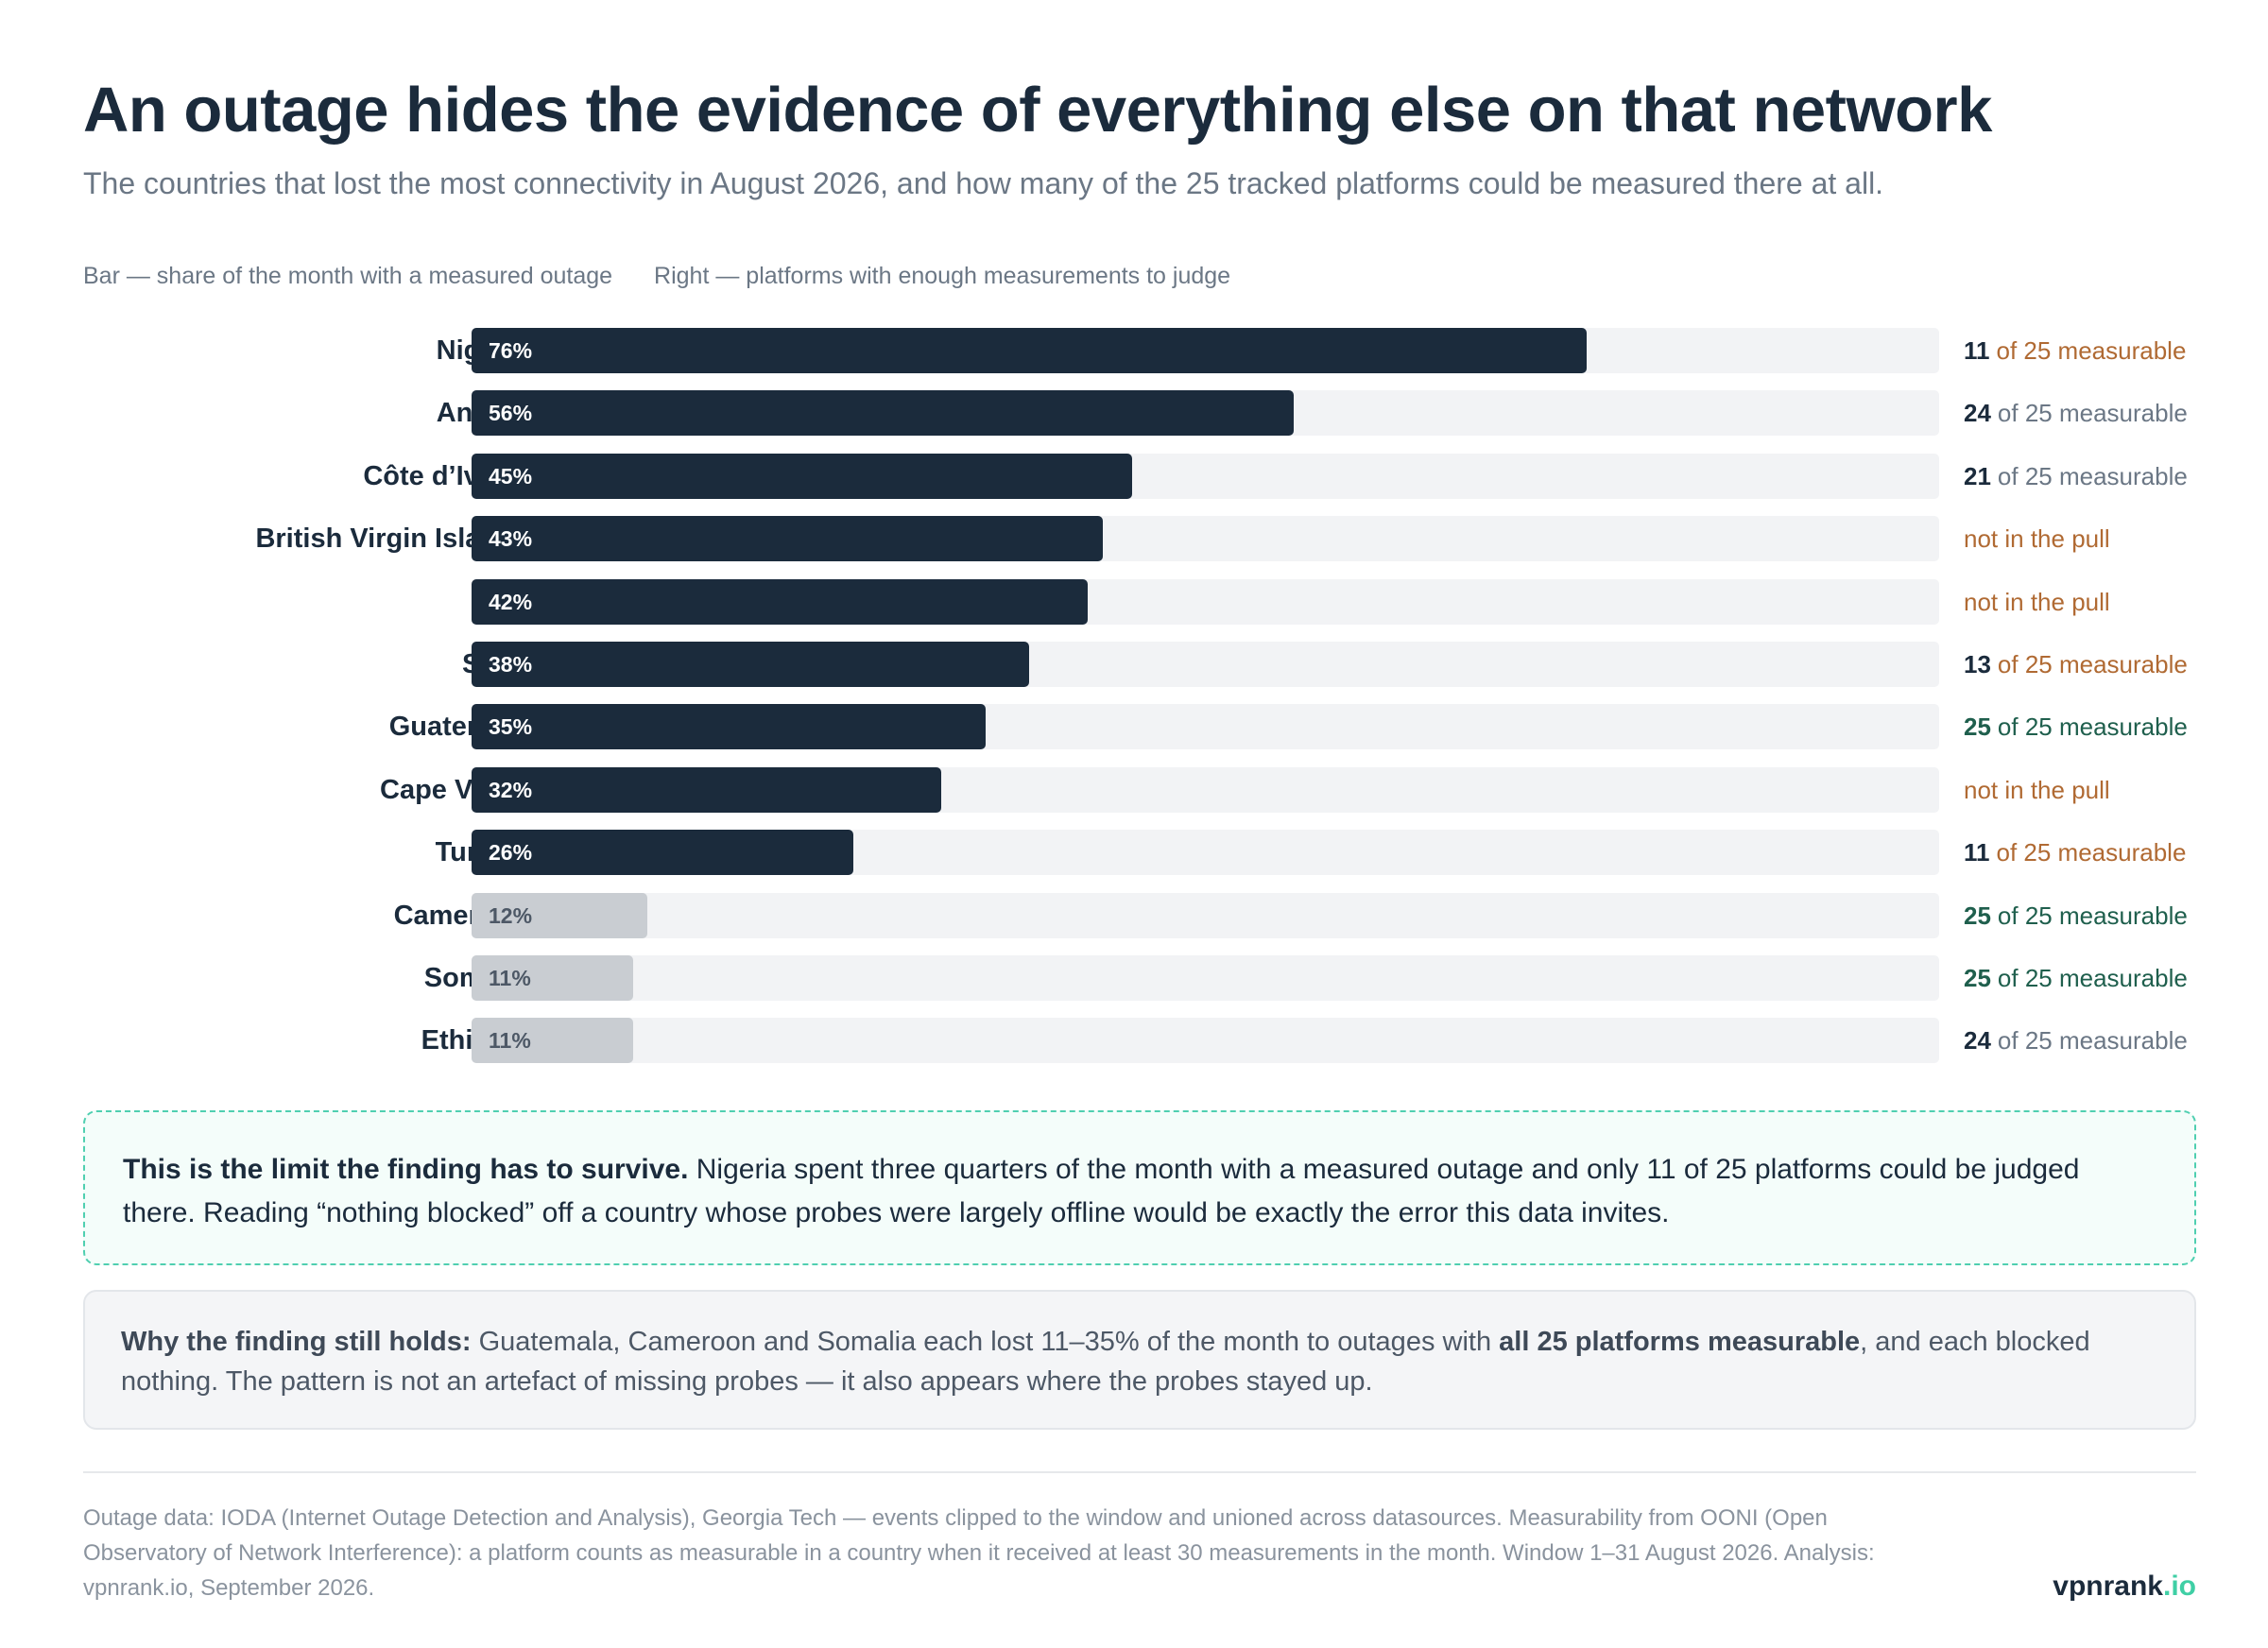 This screenshot has width=2268, height=1648. I want to click on bar-value-label: 76%, so click(511, 350).